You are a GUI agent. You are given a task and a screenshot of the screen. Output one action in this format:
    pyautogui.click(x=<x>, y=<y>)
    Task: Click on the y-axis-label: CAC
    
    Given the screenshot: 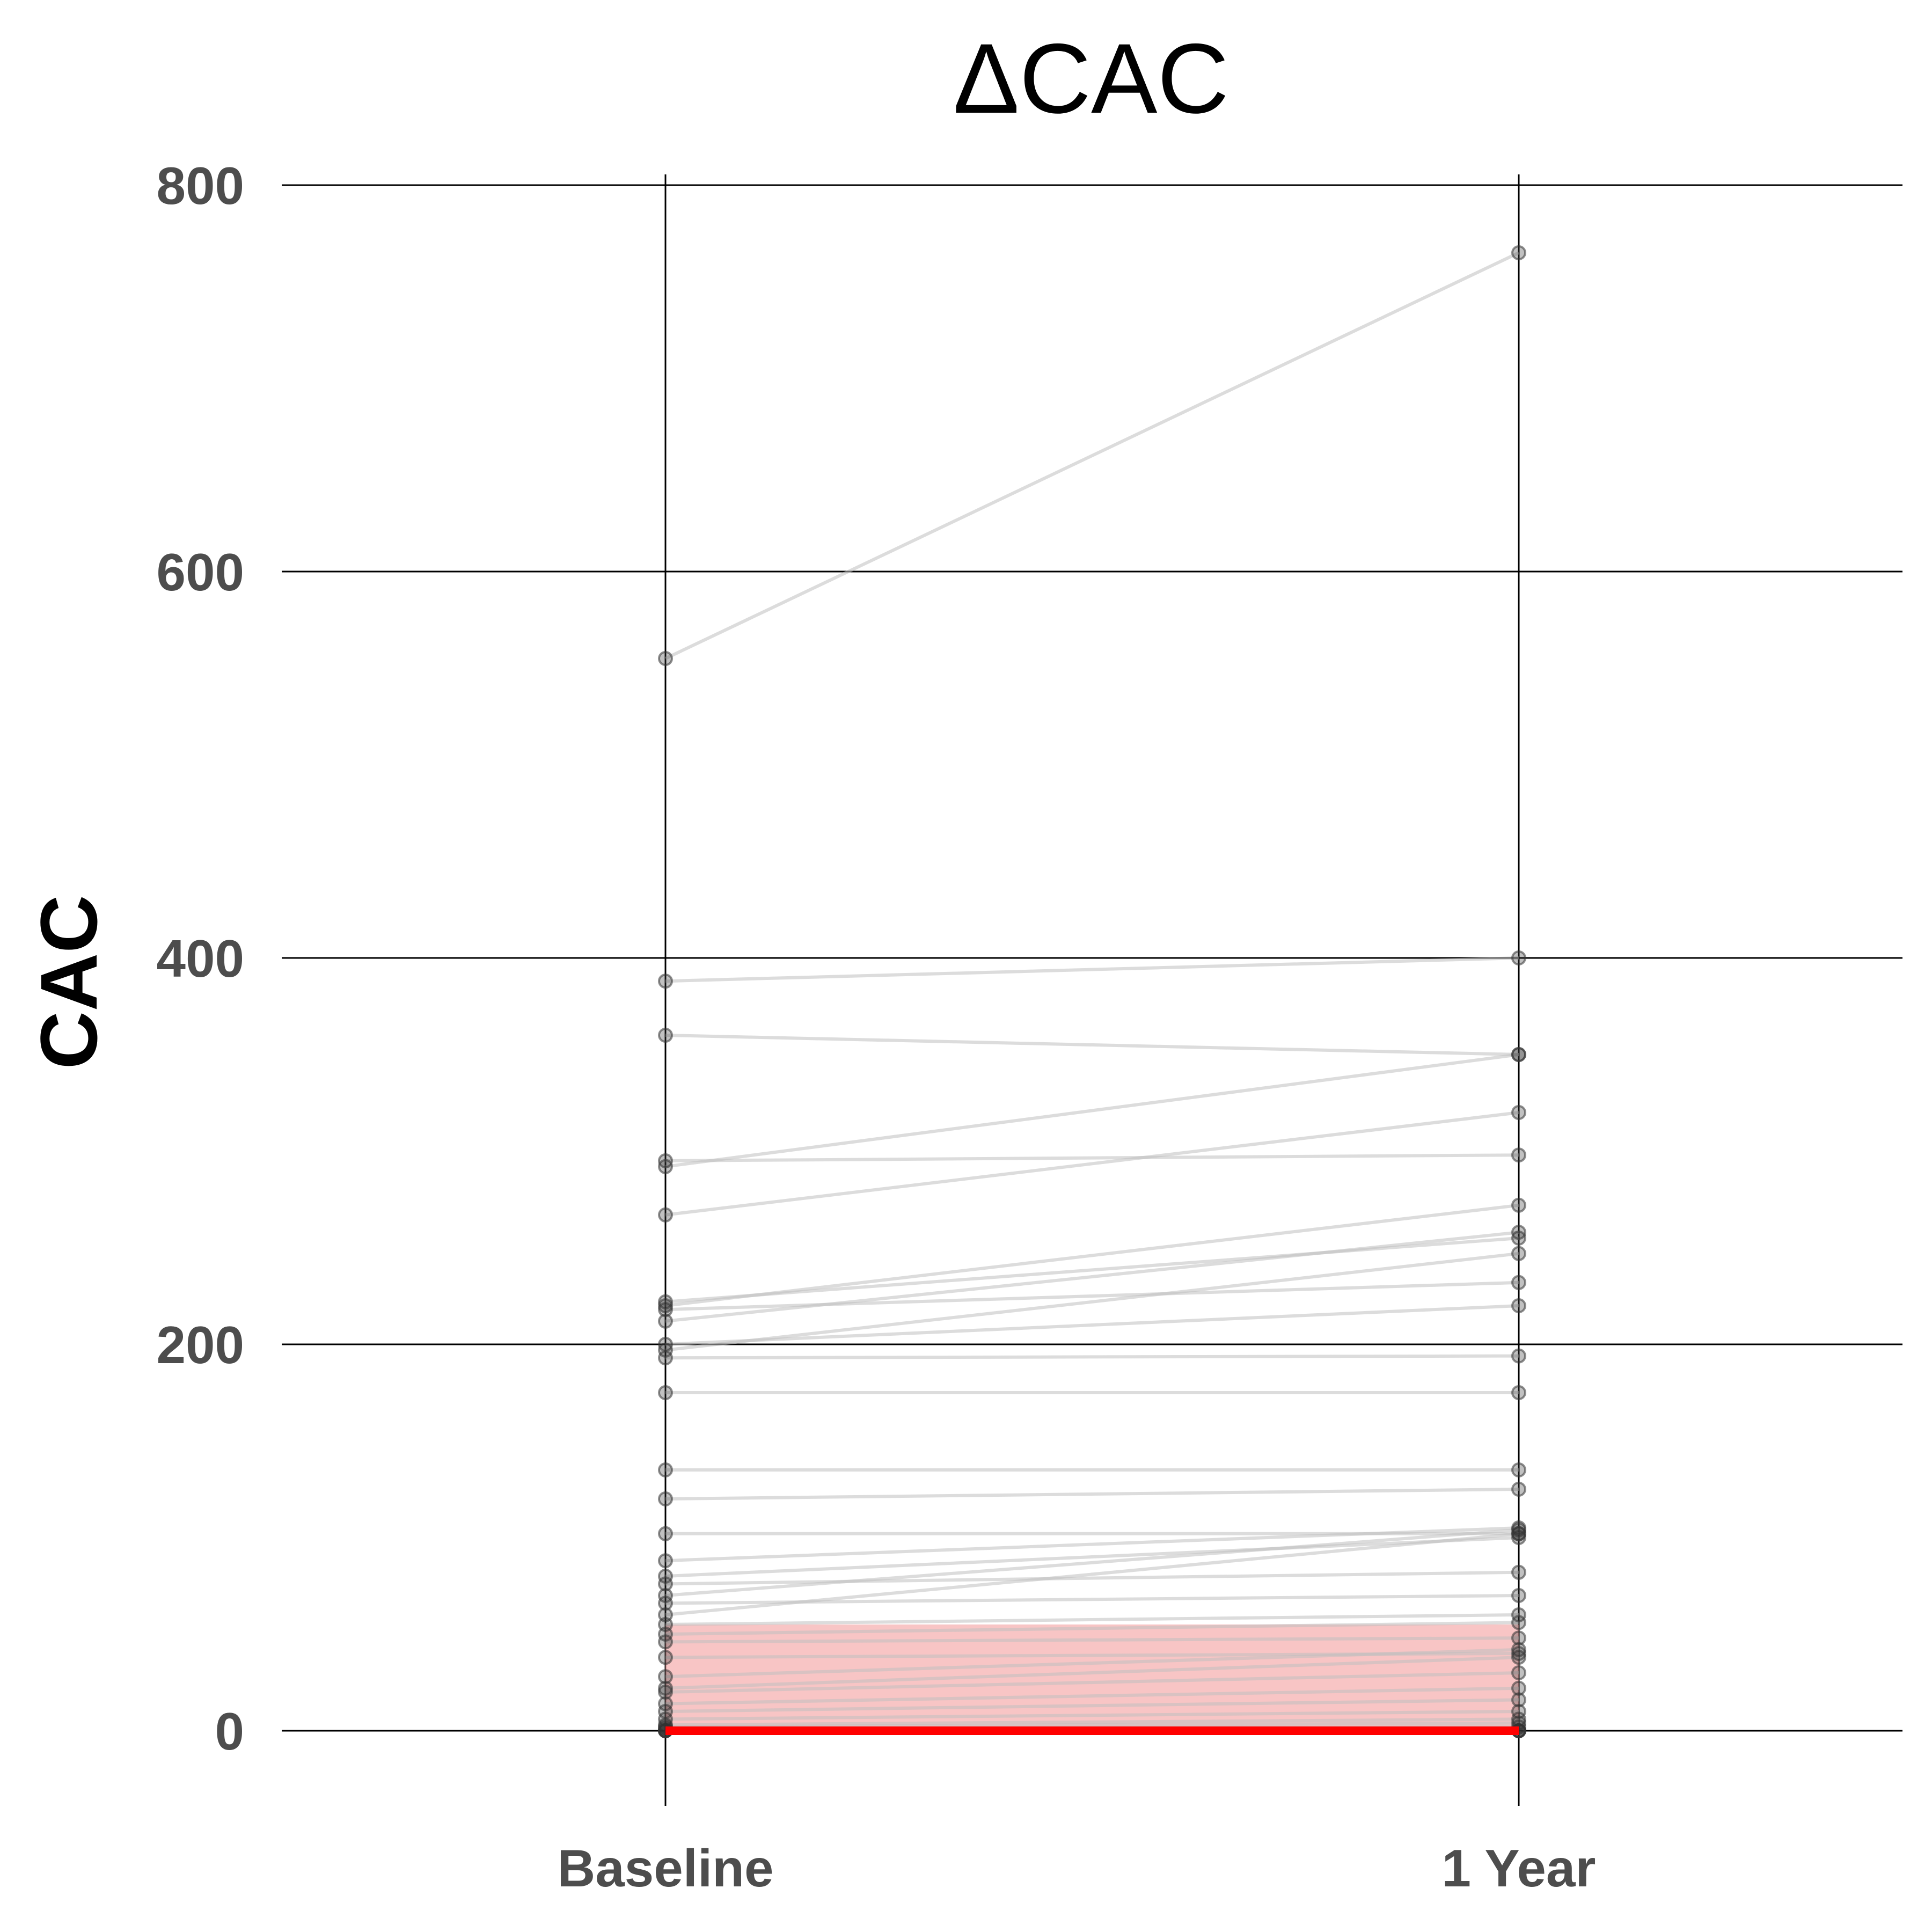 What is the action you would take?
    pyautogui.click(x=69, y=982)
    